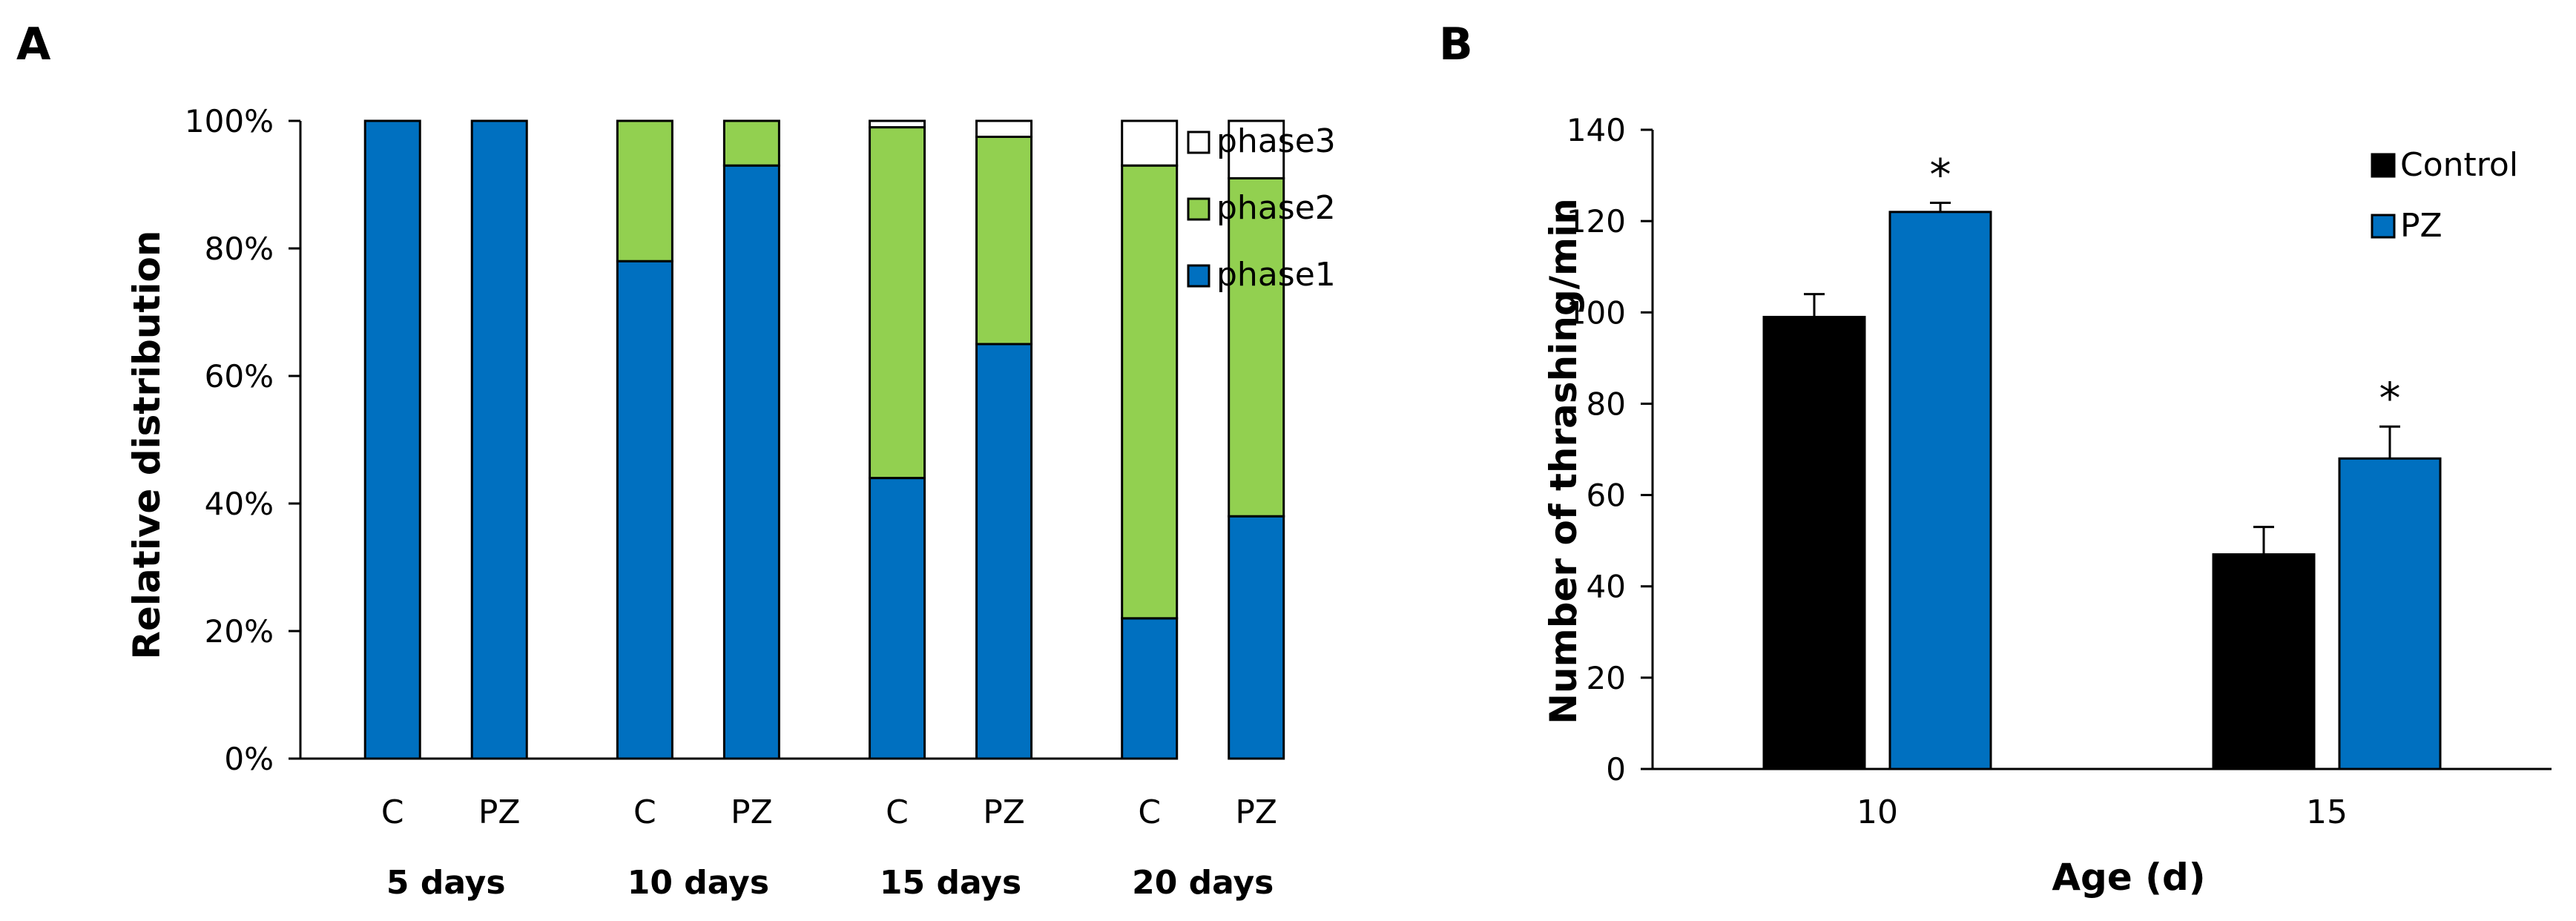  I want to click on panel-a-legend-swatch-phase1, so click(1199, 276).